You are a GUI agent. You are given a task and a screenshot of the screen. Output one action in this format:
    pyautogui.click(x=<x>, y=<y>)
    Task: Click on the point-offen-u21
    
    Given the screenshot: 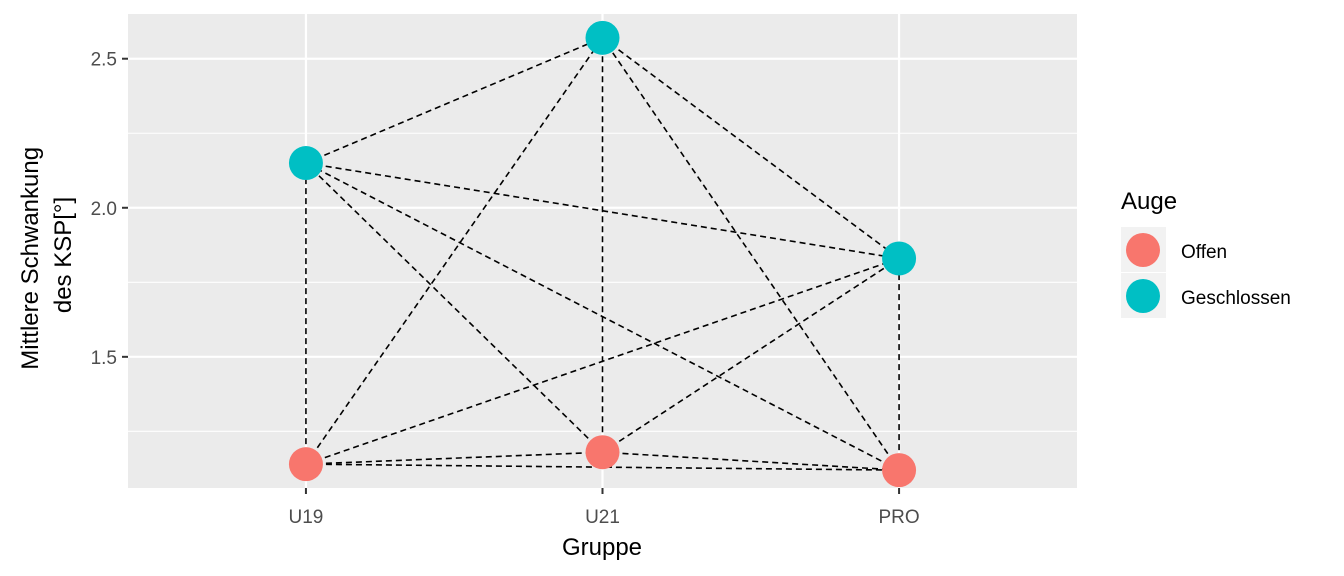 What is the action you would take?
    pyautogui.click(x=602, y=452)
    